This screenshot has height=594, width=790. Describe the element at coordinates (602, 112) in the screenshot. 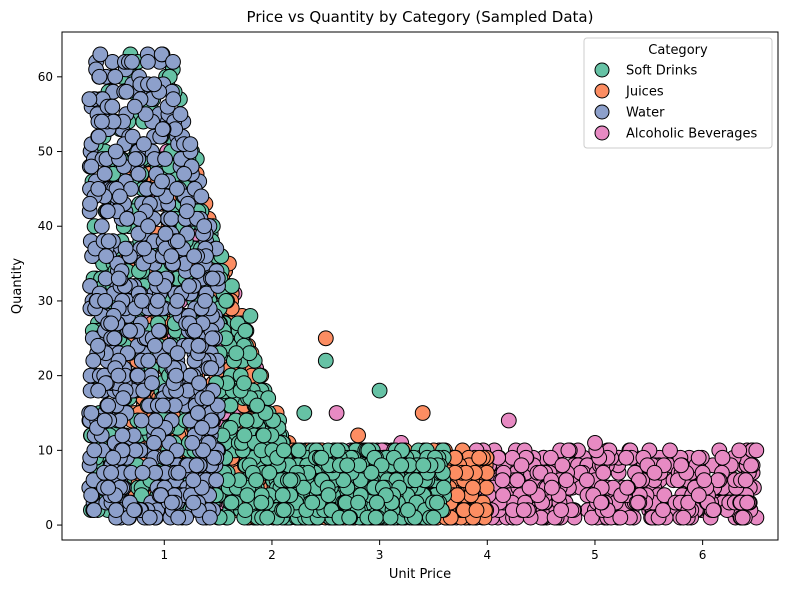

I see `legend-marker` at that location.